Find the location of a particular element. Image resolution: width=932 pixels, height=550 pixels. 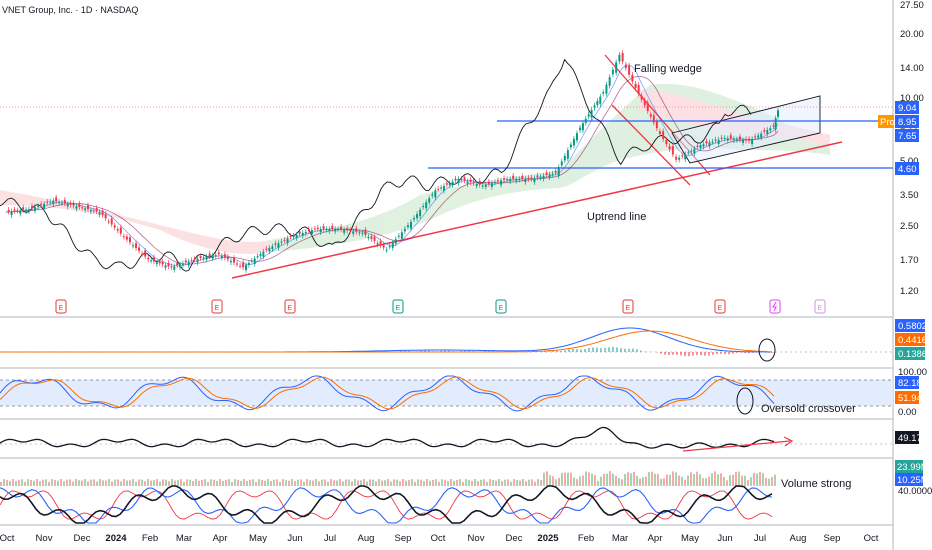

price-tick: 20.00 is located at coordinates (912, 34).